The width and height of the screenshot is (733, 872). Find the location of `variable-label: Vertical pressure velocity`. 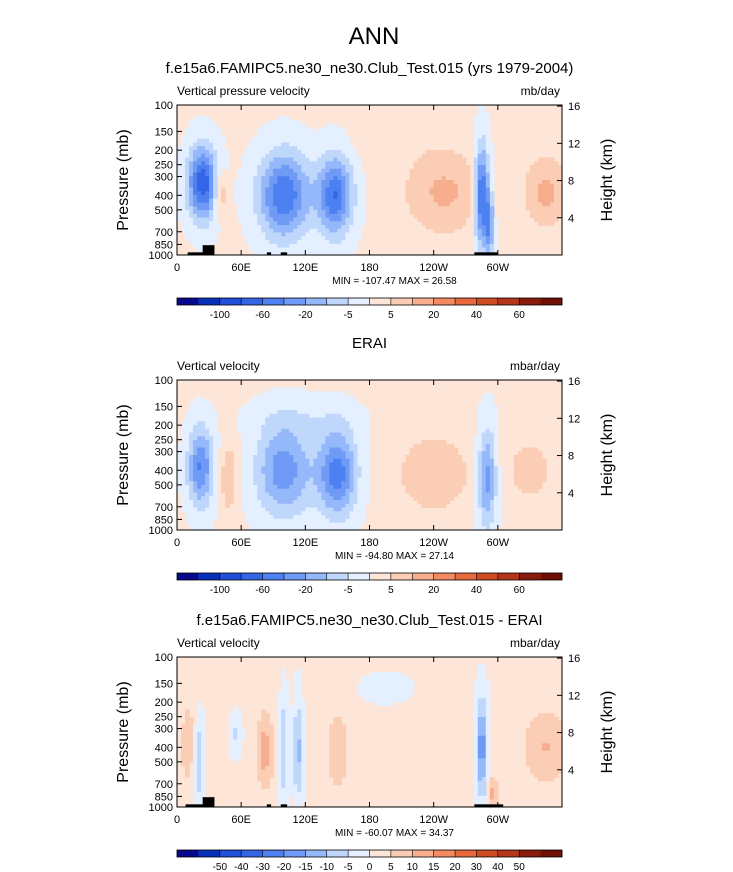

variable-label: Vertical pressure velocity is located at coordinates (243, 91).